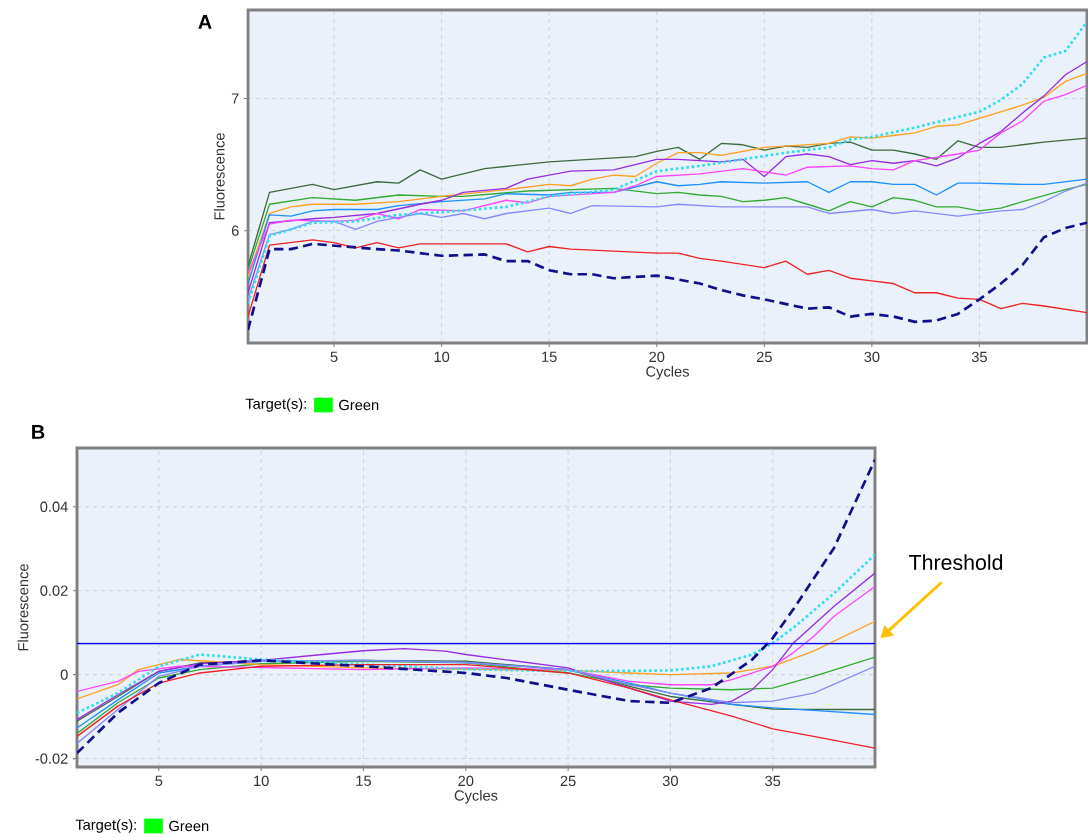  Describe the element at coordinates (51, 758) in the screenshot. I see `y-tick-label: -0.02` at that location.